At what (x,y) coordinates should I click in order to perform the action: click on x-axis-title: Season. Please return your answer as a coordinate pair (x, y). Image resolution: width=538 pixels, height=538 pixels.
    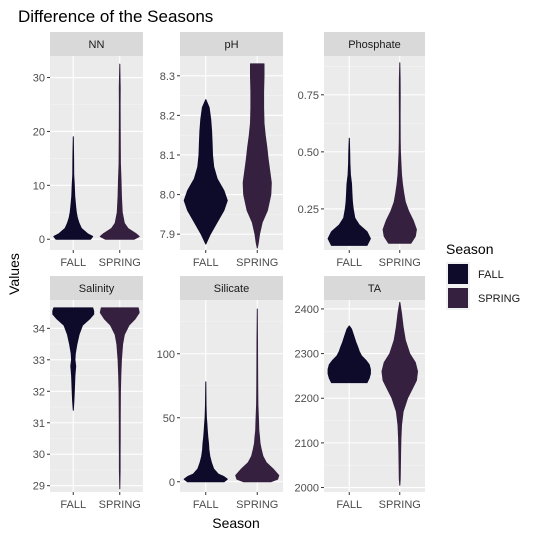
    Looking at the image, I should click on (235, 523).